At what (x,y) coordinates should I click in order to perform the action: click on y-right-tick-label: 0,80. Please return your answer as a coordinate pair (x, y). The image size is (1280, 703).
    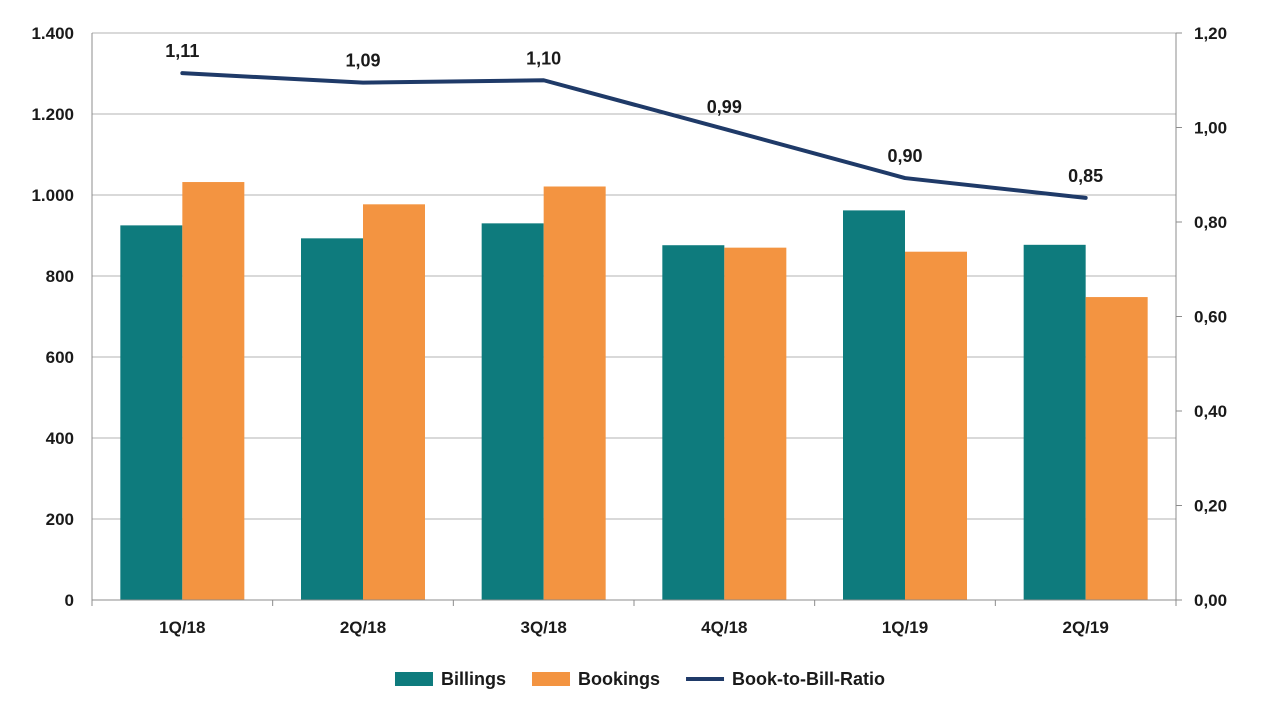
    Looking at the image, I should click on (1210, 222).